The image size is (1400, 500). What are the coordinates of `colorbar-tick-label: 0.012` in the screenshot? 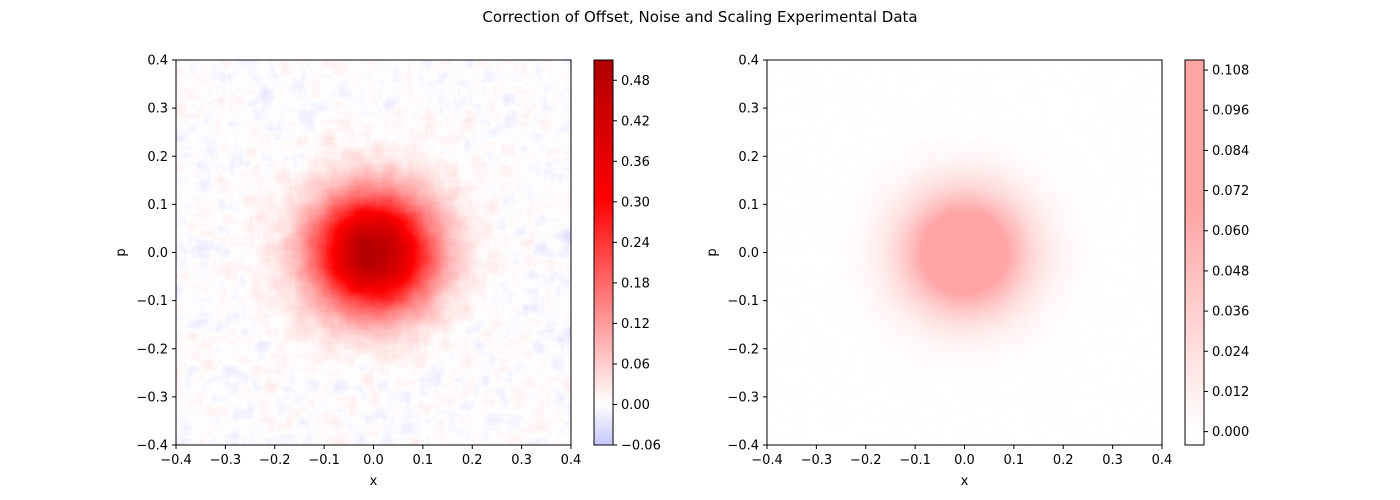 It's located at (1230, 392).